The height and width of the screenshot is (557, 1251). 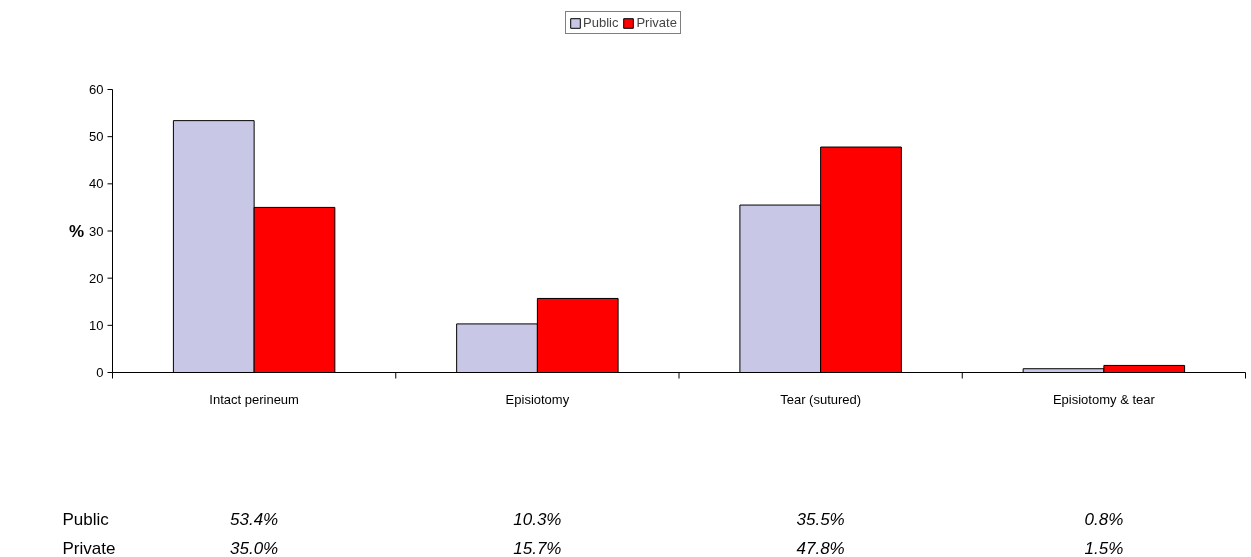 I want to click on data-label: 1.5%, so click(x=1104, y=548).